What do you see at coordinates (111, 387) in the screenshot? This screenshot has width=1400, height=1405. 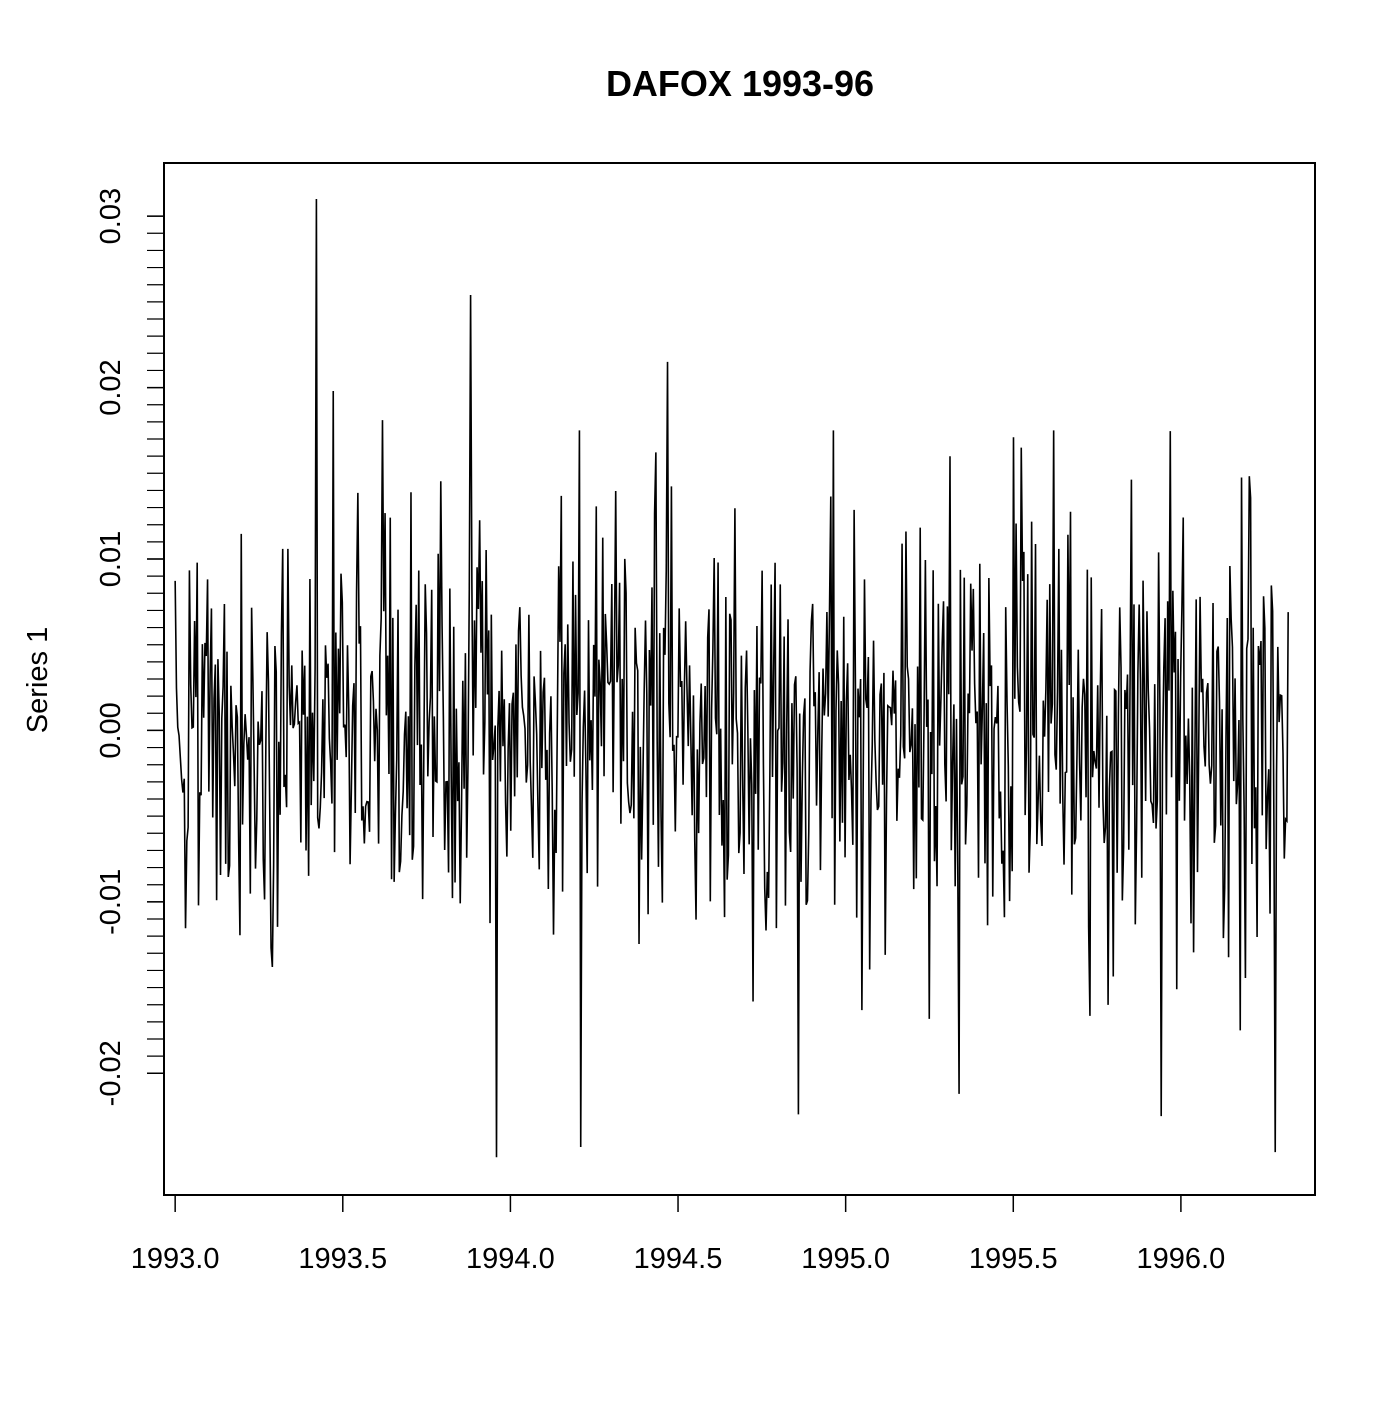 I see `y-tick-label: 0.02` at bounding box center [111, 387].